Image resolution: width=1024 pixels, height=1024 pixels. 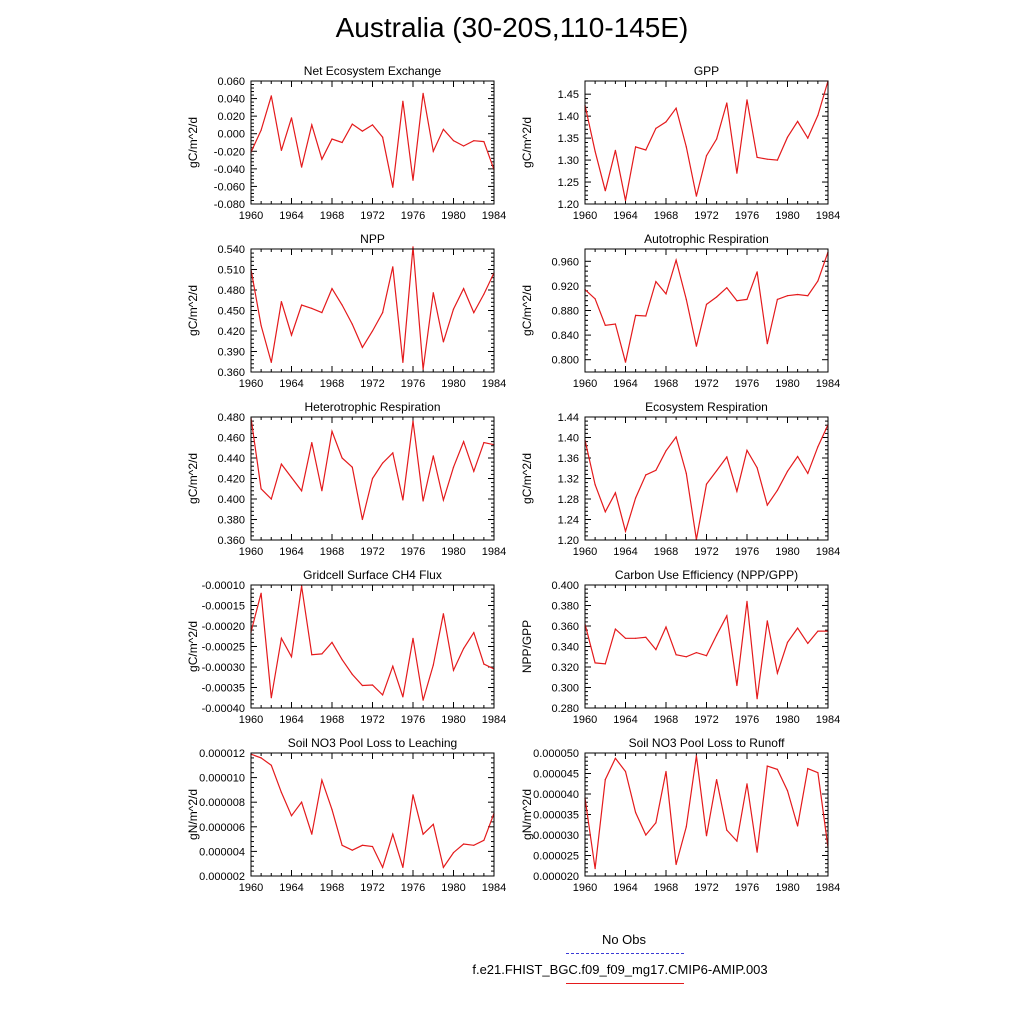 What do you see at coordinates (565, 668) in the screenshot?
I see `y-tick-label: 0.320` at bounding box center [565, 668].